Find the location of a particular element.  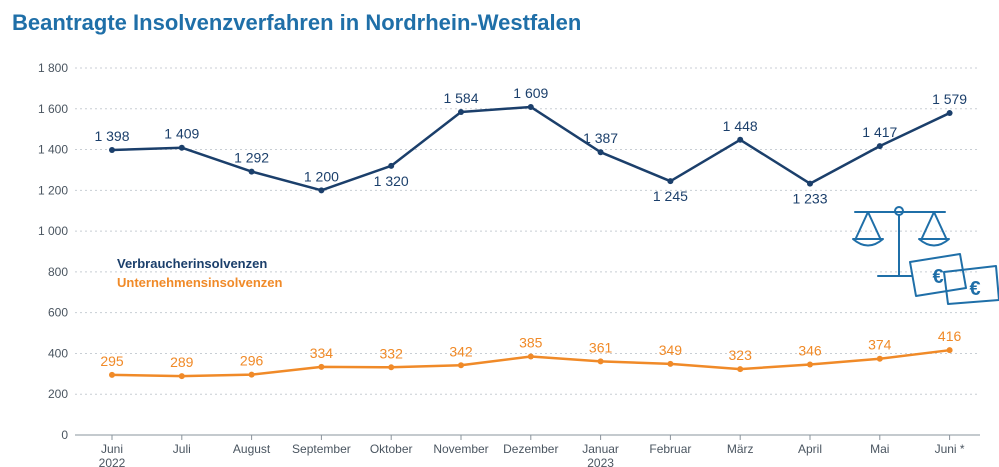

x-tick-label: Dezember is located at coordinates (530, 449).